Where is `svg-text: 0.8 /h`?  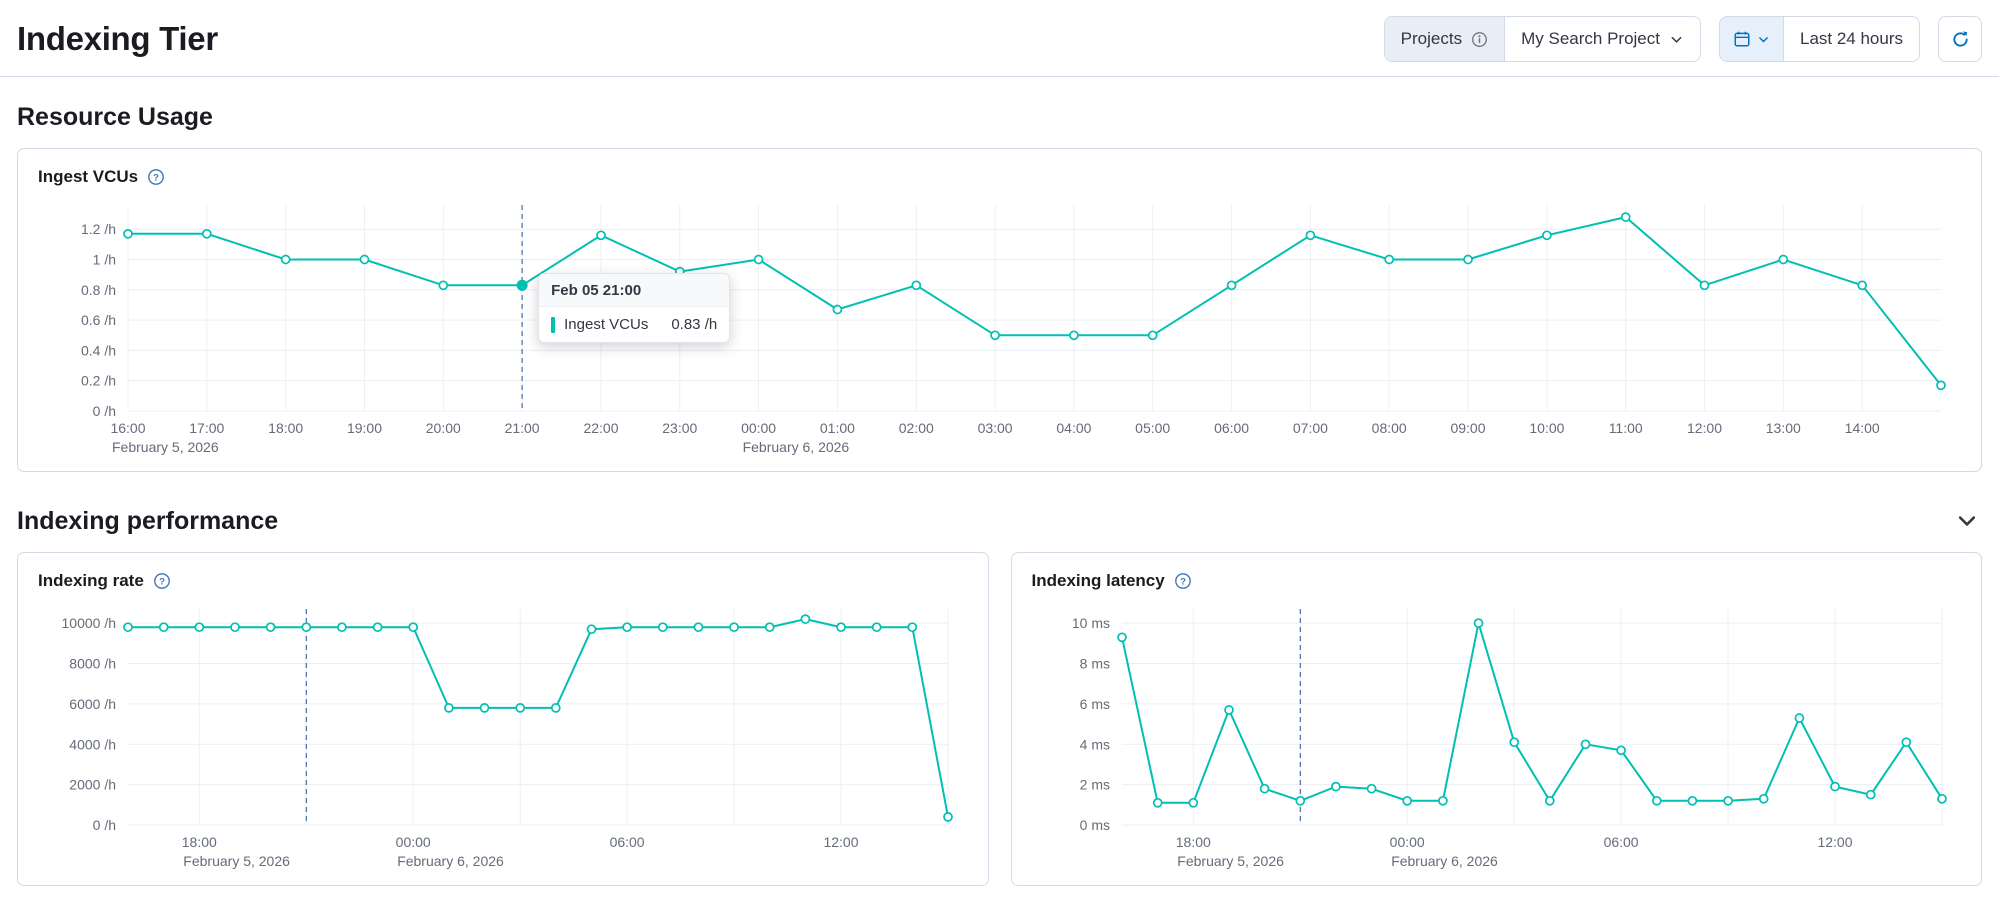 svg-text: 0.8 /h is located at coordinates (98, 290).